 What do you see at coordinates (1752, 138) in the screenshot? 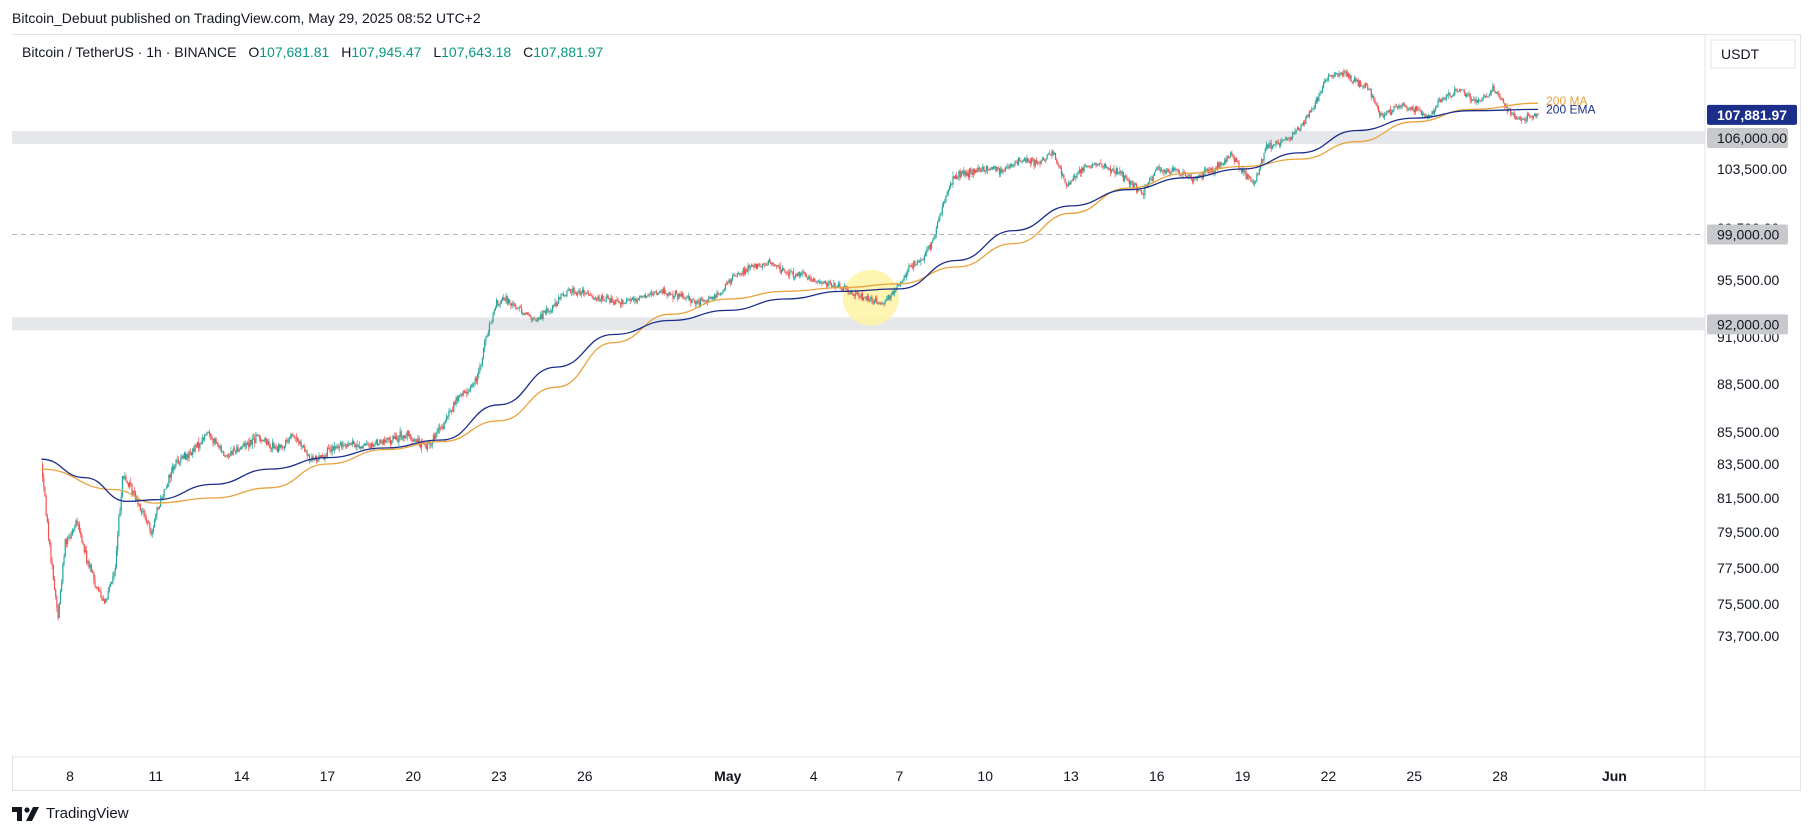
I see `level-label: 106,000.00` at bounding box center [1752, 138].